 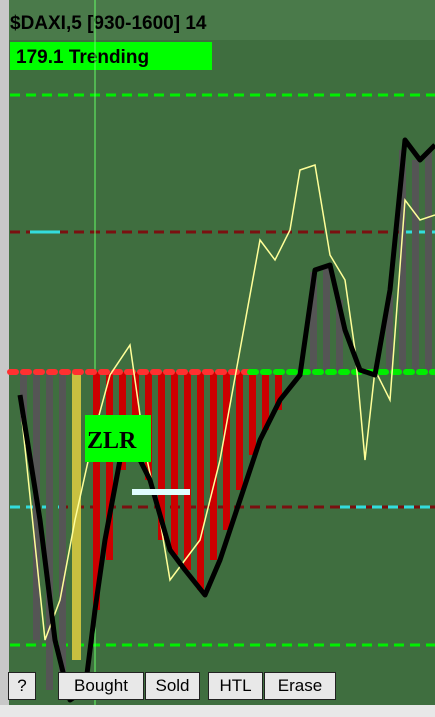 What do you see at coordinates (235, 686) in the screenshot?
I see `htl-button: HTL` at bounding box center [235, 686].